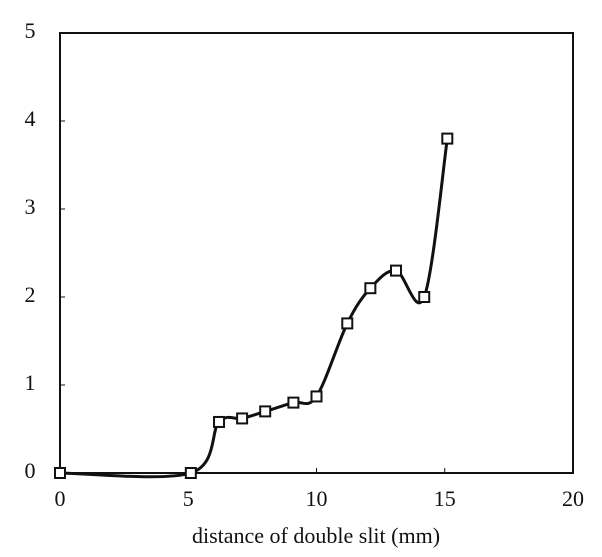 Image resolution: width=602 pixels, height=557 pixels. I want to click on y-tick-label: 5, so click(30, 30).